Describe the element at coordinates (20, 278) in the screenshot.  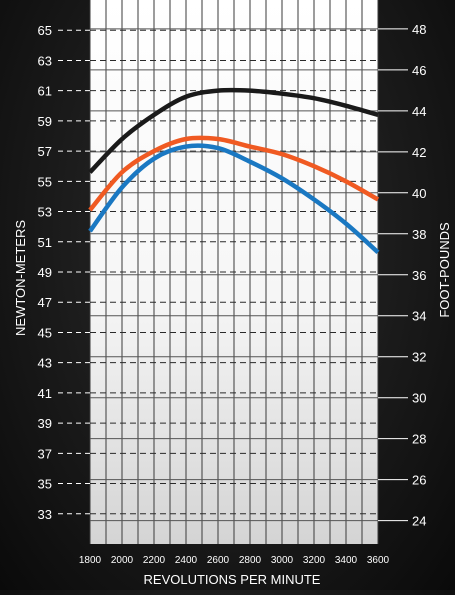
I see `left-axis-label: NEWTON-METERS` at that location.